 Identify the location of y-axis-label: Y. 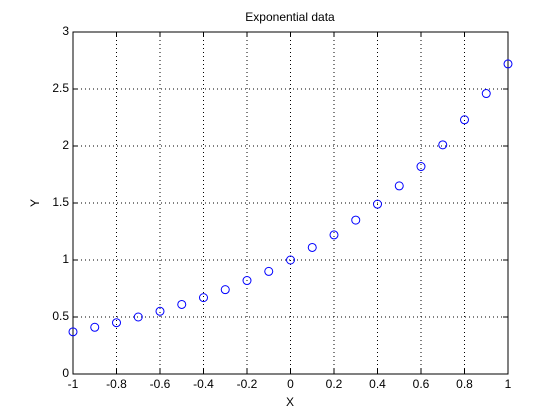
(35, 203).